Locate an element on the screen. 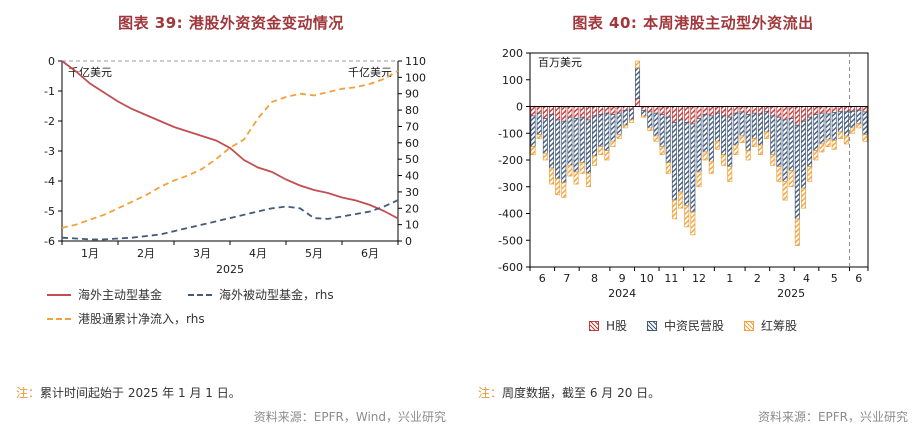  legend-square-swatch is located at coordinates (652, 325).